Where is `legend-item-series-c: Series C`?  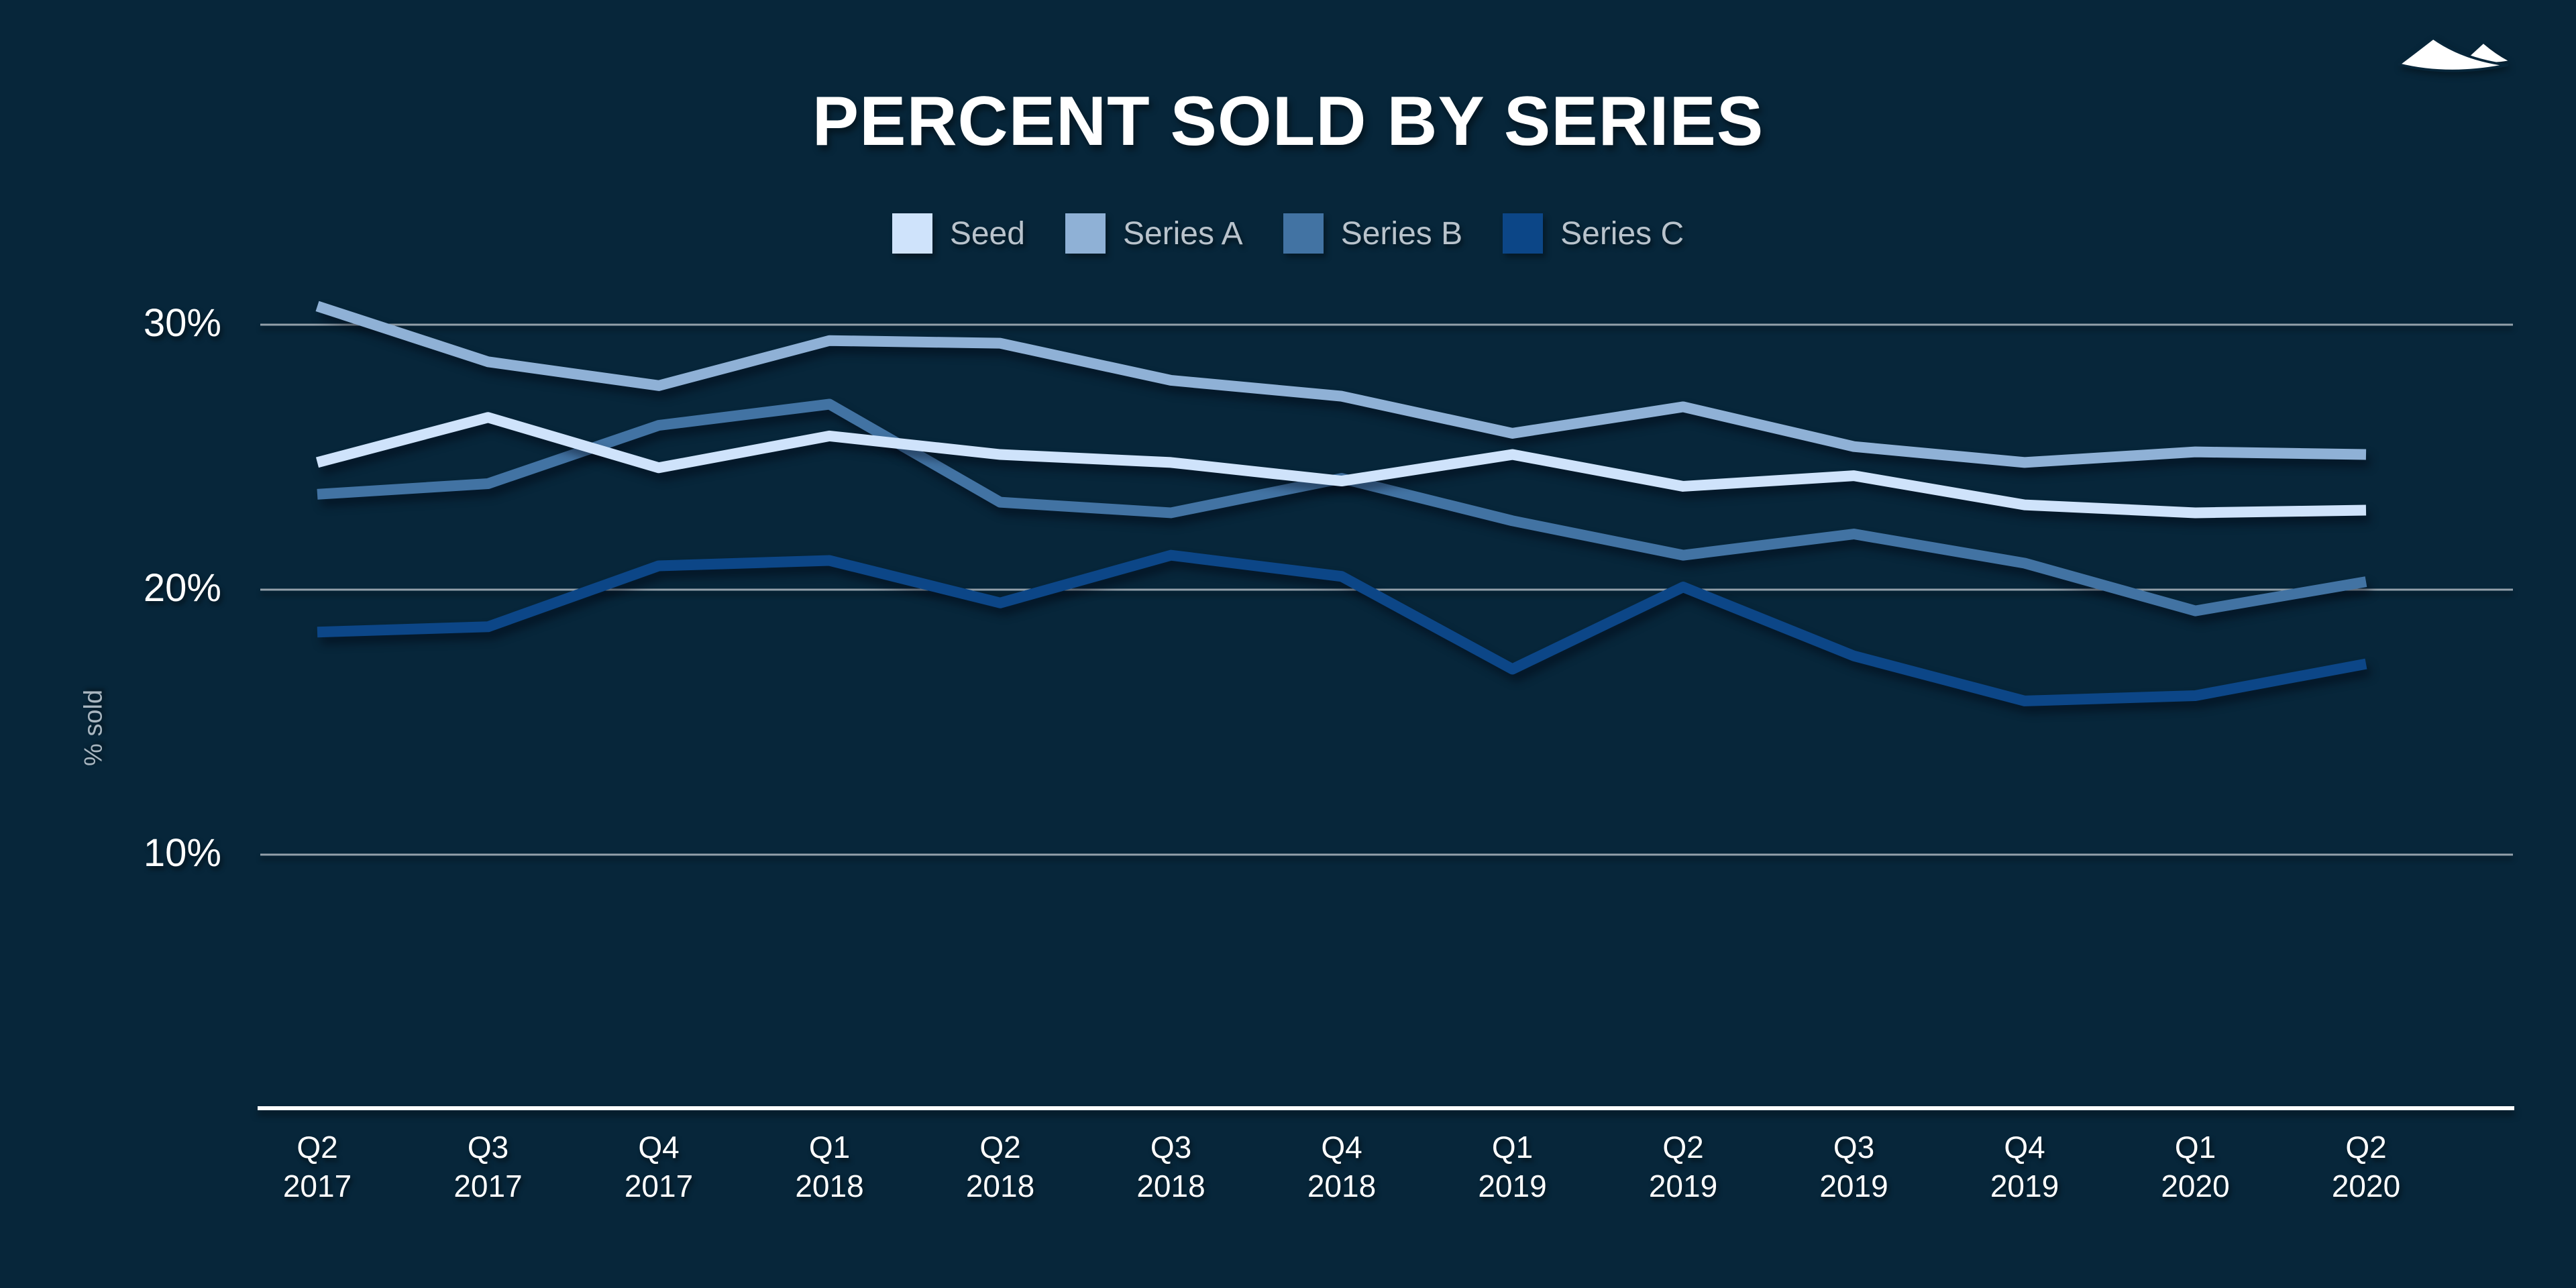 legend-item-series-c: Series C is located at coordinates (1593, 233).